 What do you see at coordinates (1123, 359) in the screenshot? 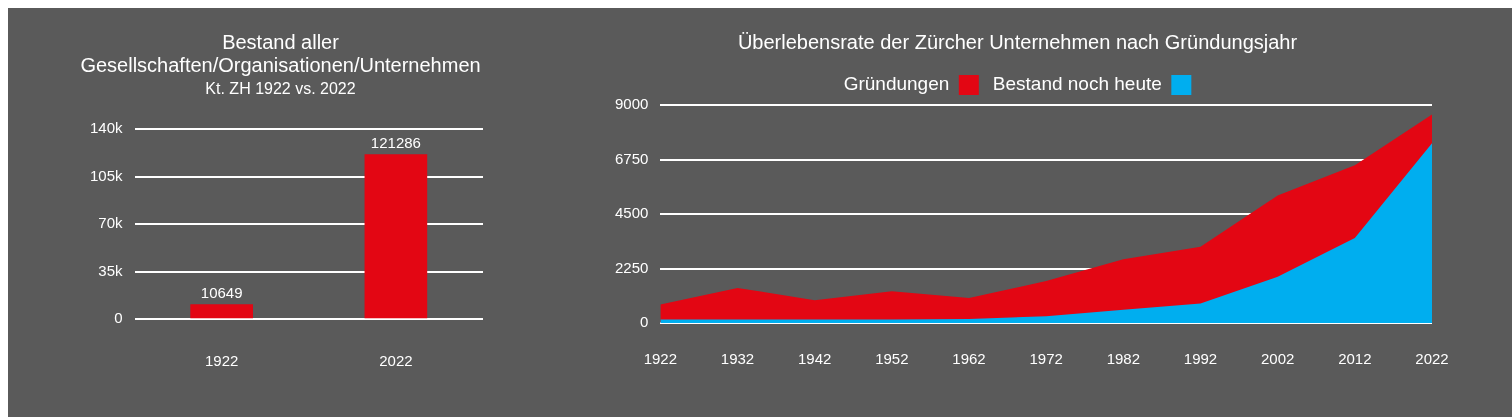
I see `x-tick-label: 1982` at bounding box center [1123, 359].